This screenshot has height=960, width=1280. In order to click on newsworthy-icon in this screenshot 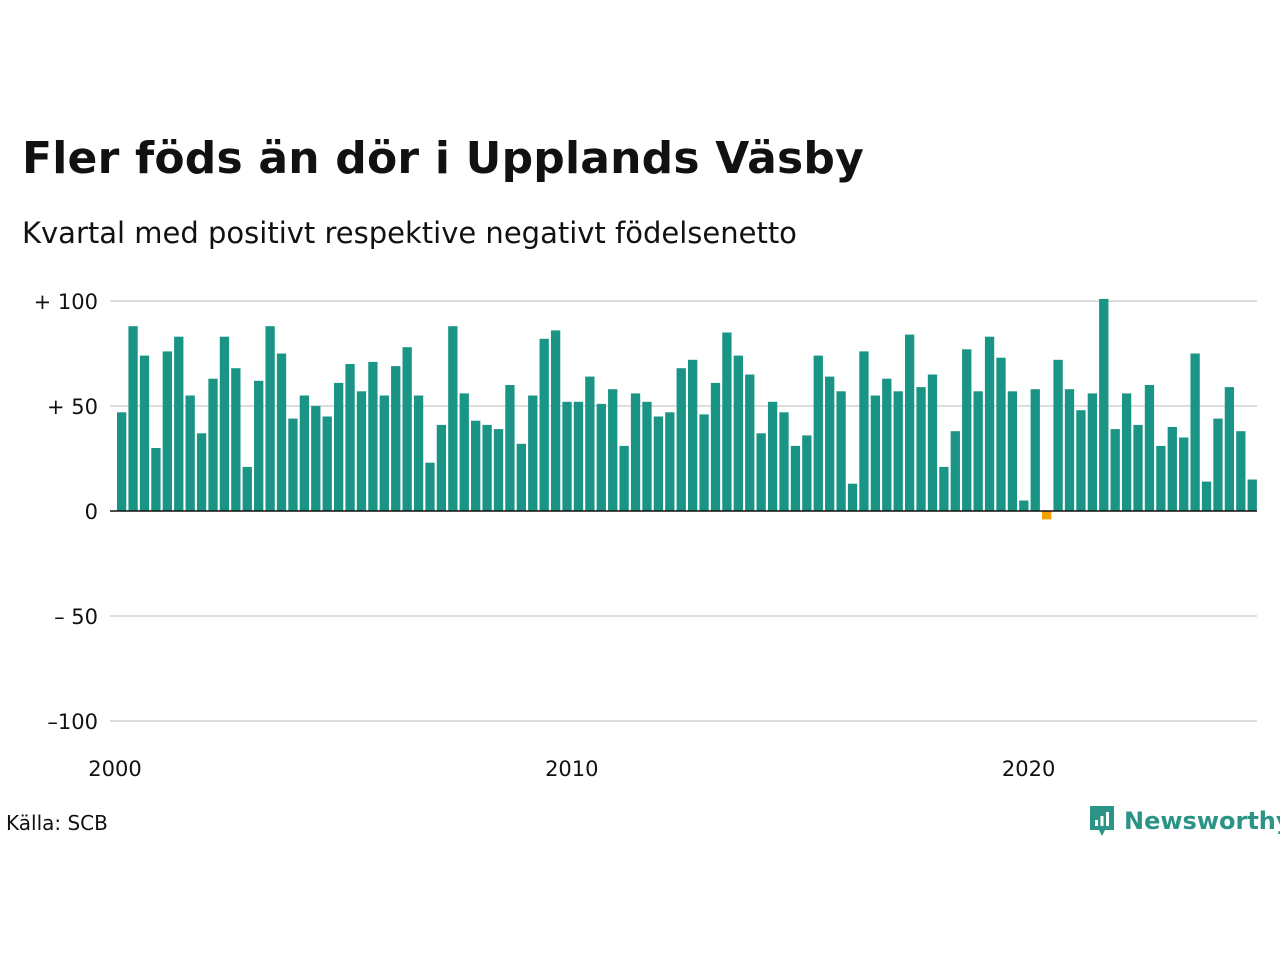, I will do `click(1102, 821)`.